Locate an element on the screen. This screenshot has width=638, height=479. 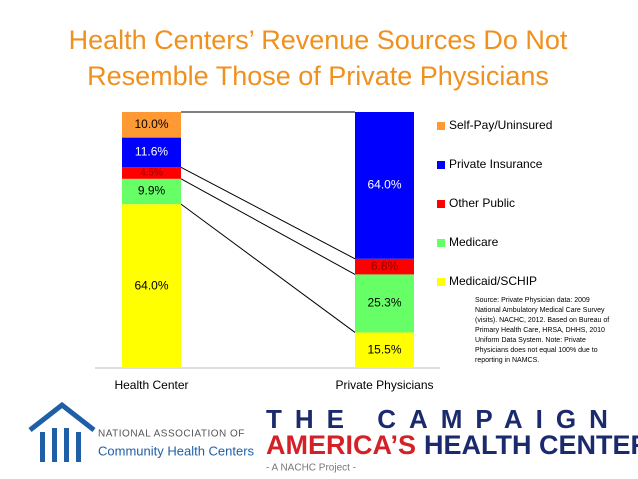
value-label: 9.9% is located at coordinates (152, 191).